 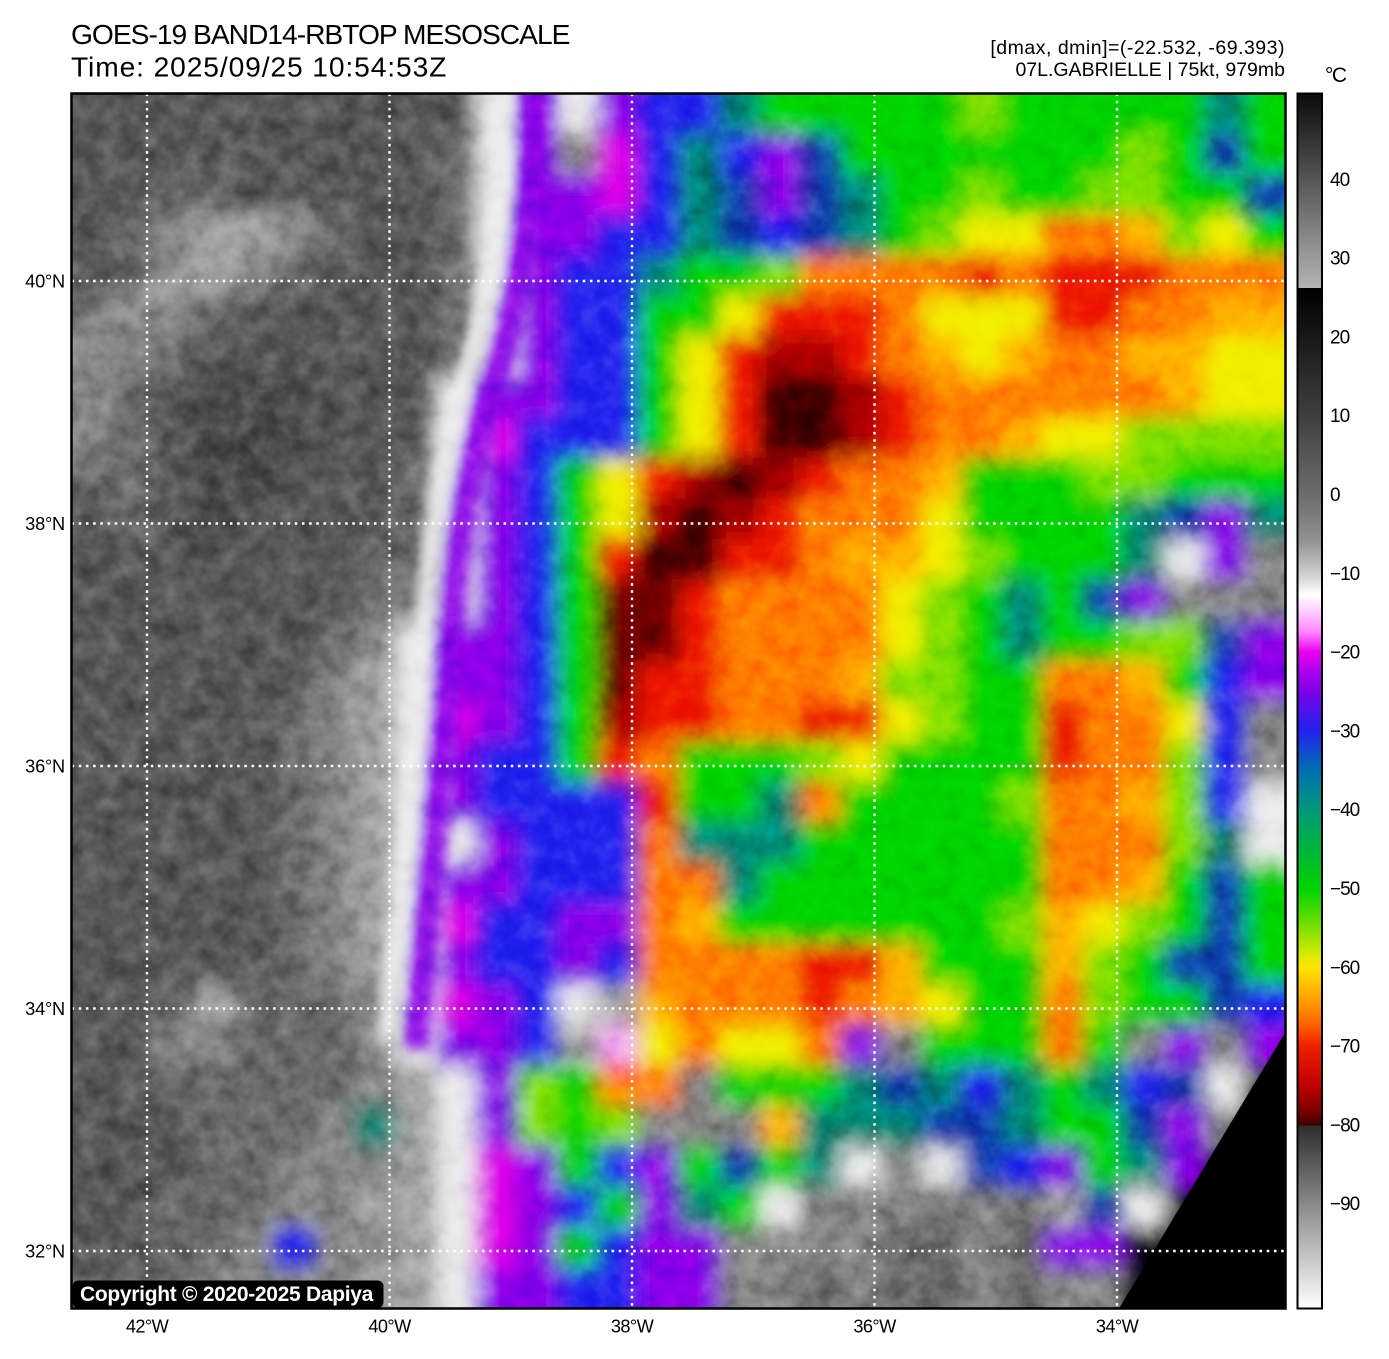 What do you see at coordinates (45, 1252) in the screenshot?
I see `svg-text: 32°N` at bounding box center [45, 1252].